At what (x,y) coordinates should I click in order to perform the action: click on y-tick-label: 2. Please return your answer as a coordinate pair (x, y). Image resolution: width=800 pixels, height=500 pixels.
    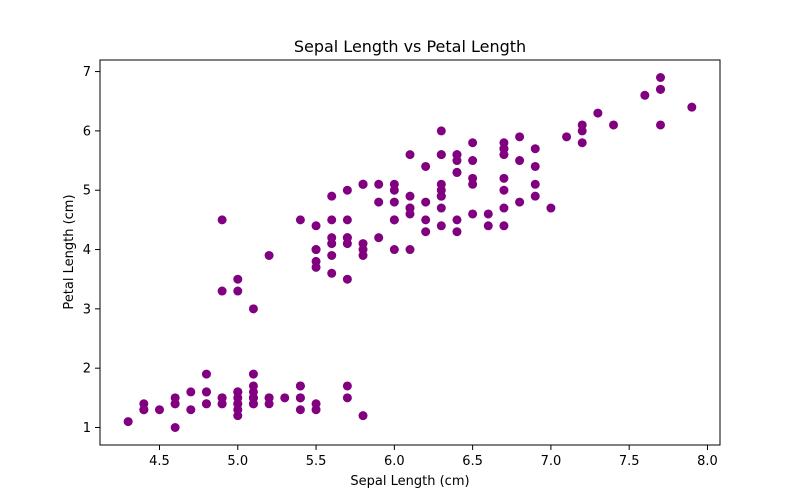
    Looking at the image, I should click on (87, 369).